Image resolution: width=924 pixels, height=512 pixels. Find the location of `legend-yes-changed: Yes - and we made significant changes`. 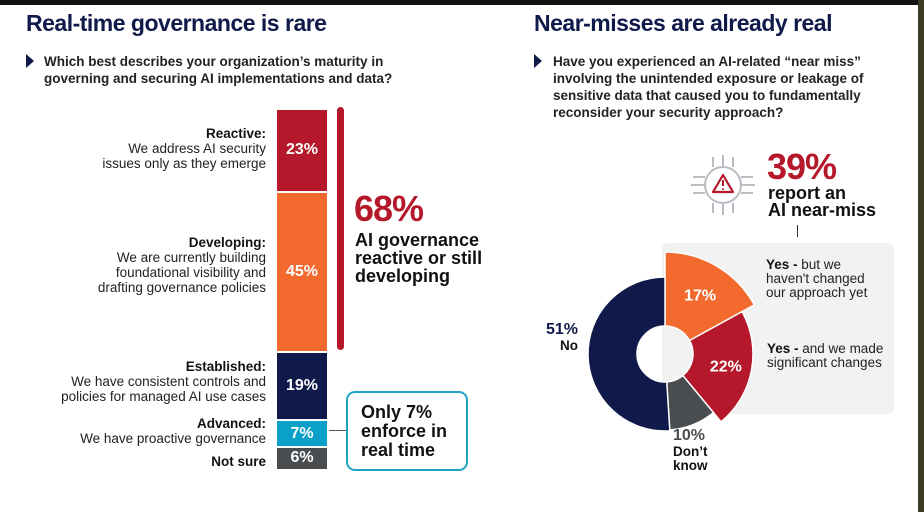

legend-yes-changed: Yes - and we made significant changes is located at coordinates (825, 355).